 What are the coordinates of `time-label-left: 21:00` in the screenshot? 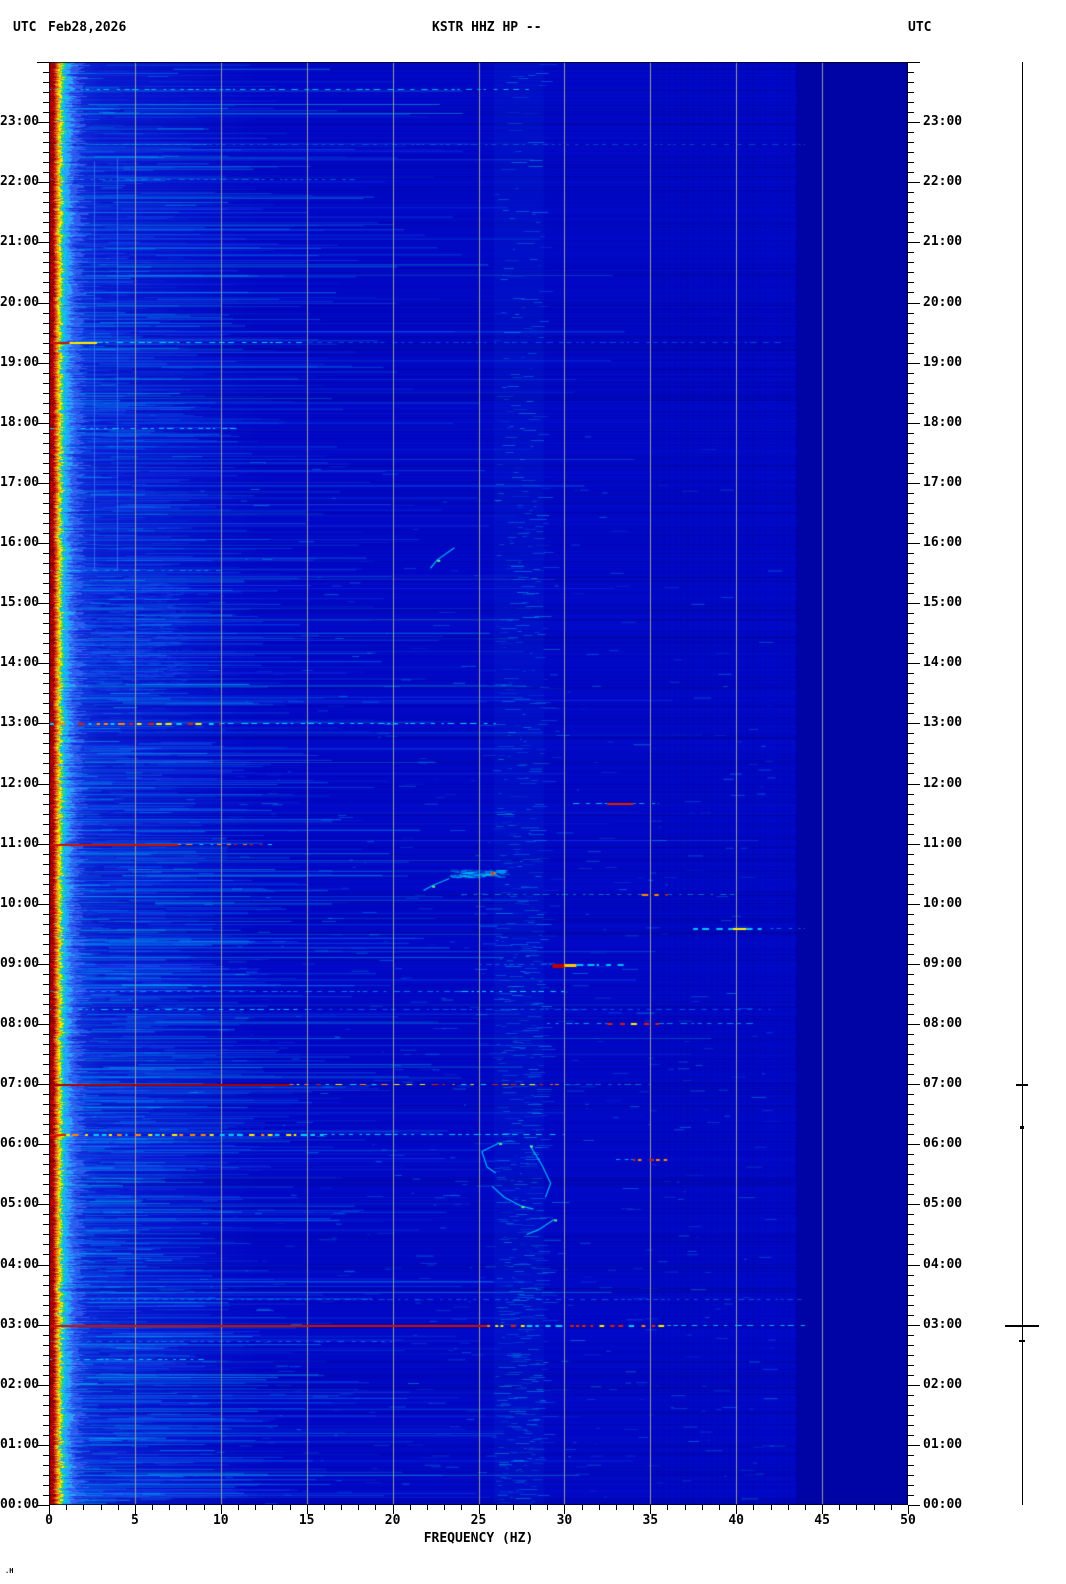 It's located at (20, 241).